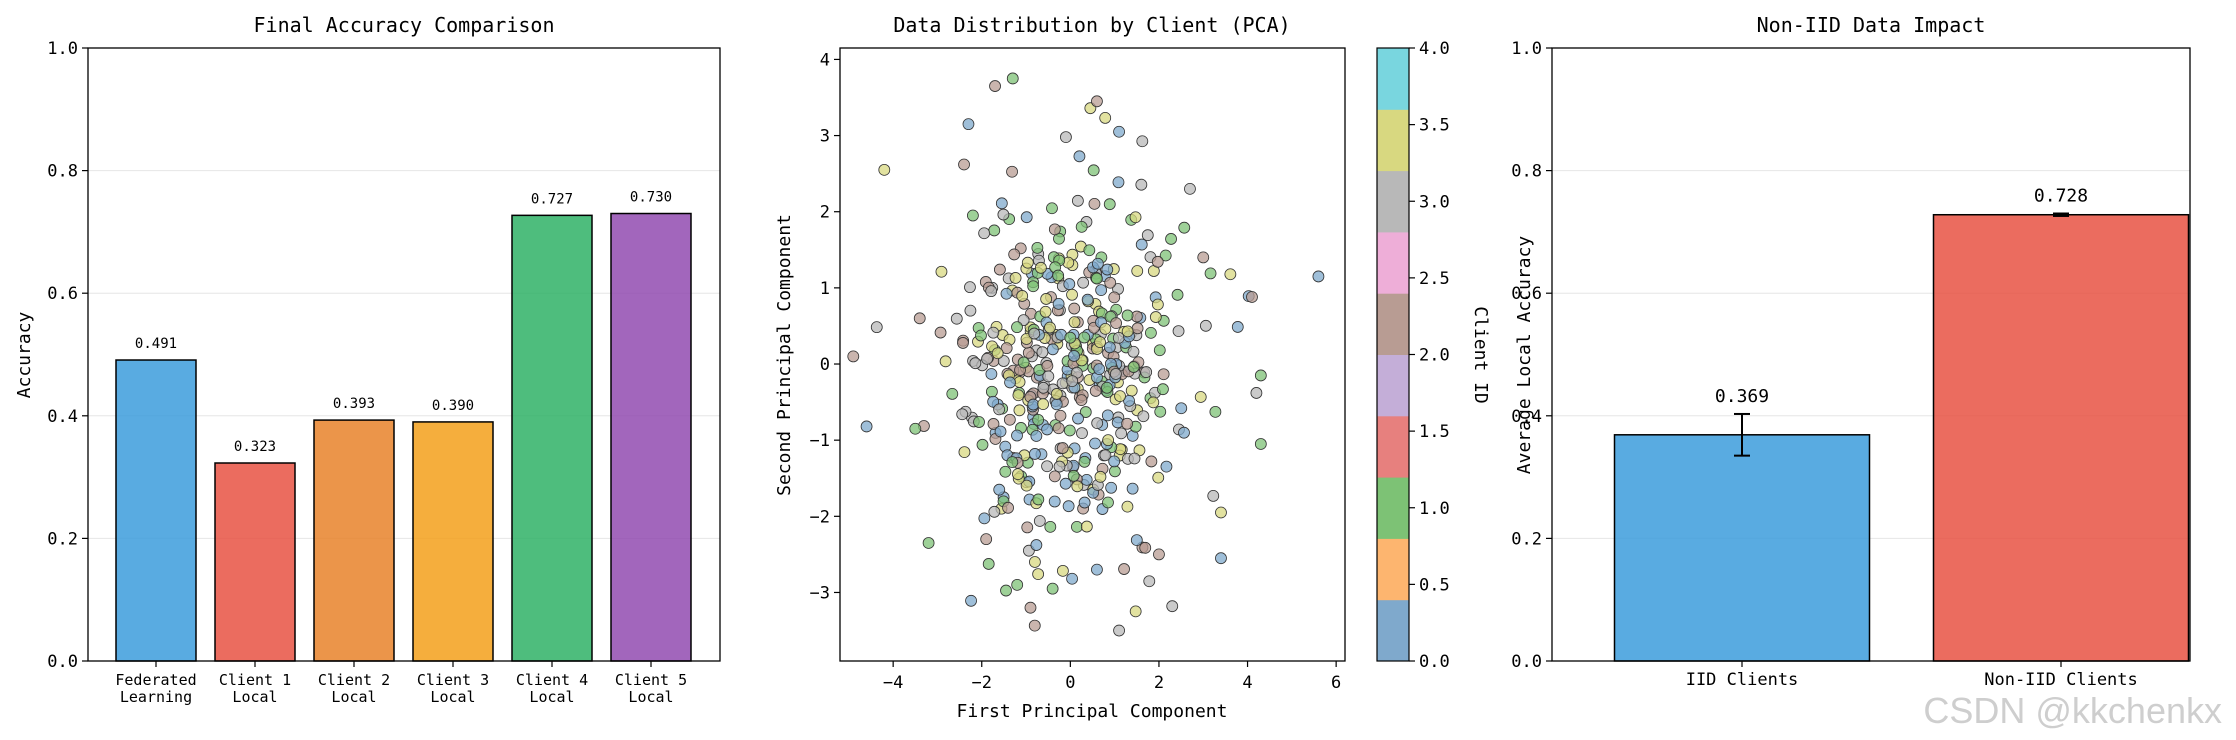  What do you see at coordinates (552, 199) in the screenshot?
I see `data-label: 0.727` at bounding box center [552, 199].